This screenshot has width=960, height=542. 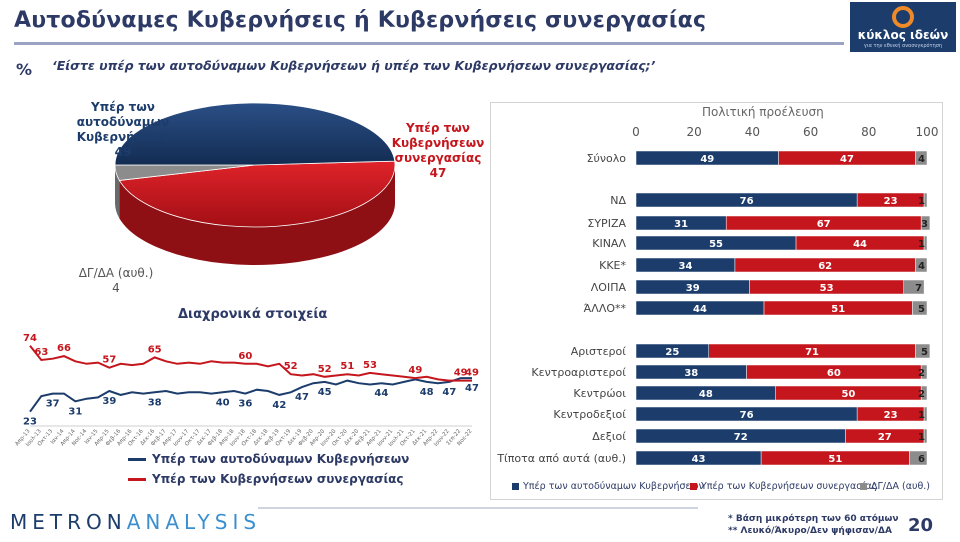 I want to click on logo-ring-icon, so click(x=903, y=17).